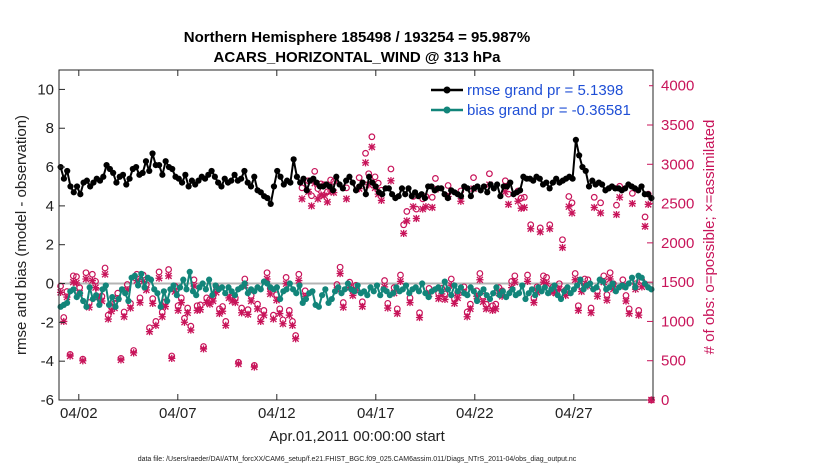  What do you see at coordinates (277, 413) in the screenshot?
I see `x-tick-label: 04/12` at bounding box center [277, 413].